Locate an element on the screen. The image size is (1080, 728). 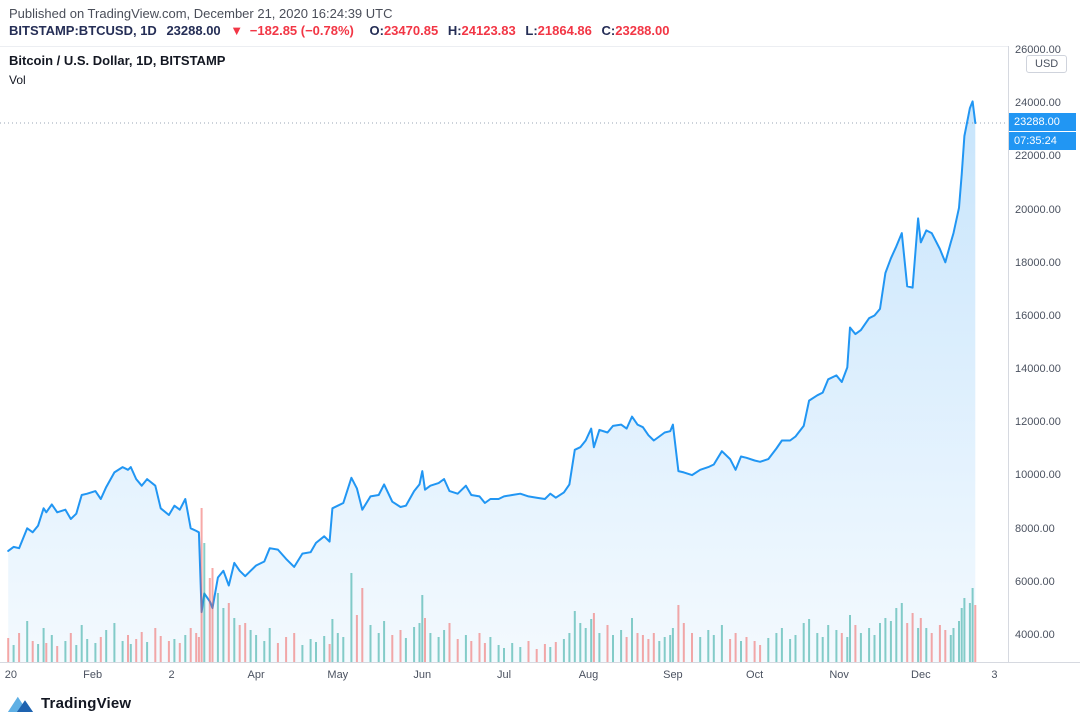
chart-legend: Bitcoin / U.S. Dollar, 1D, BITSTAMP Vol is located at coordinates (117, 70).